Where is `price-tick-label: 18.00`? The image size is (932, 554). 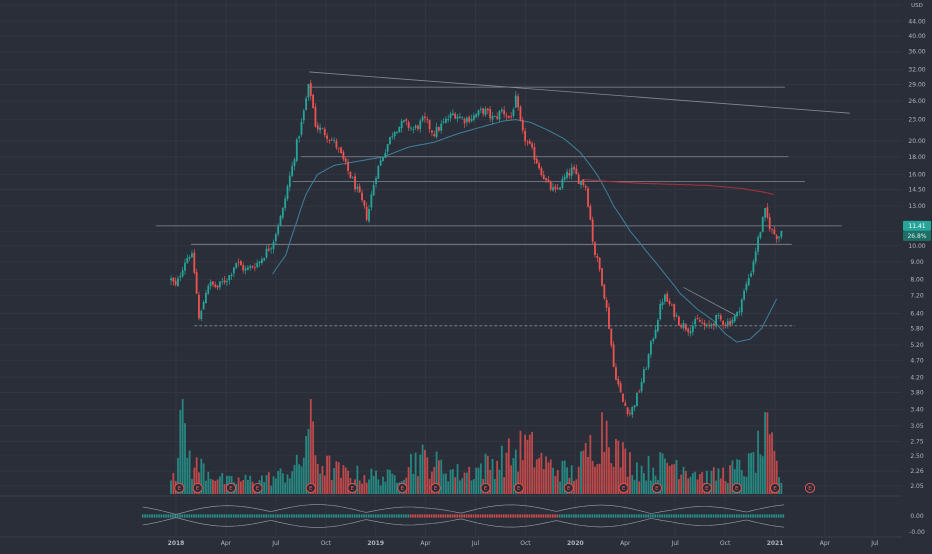 price-tick-label: 18.00 is located at coordinates (916, 157).